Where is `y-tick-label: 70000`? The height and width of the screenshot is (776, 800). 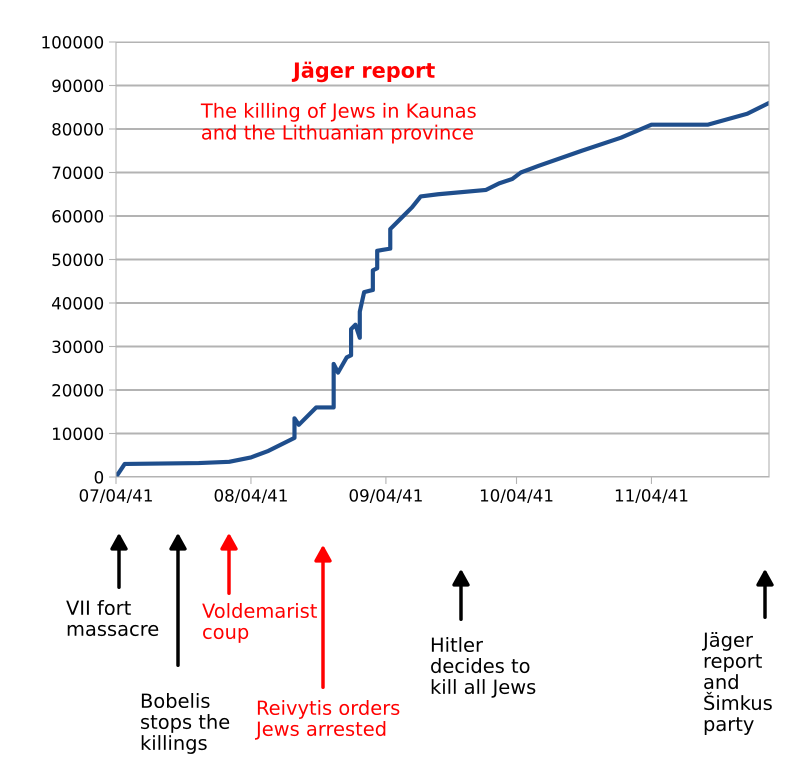
y-tick-label: 70000 is located at coordinates (78, 173).